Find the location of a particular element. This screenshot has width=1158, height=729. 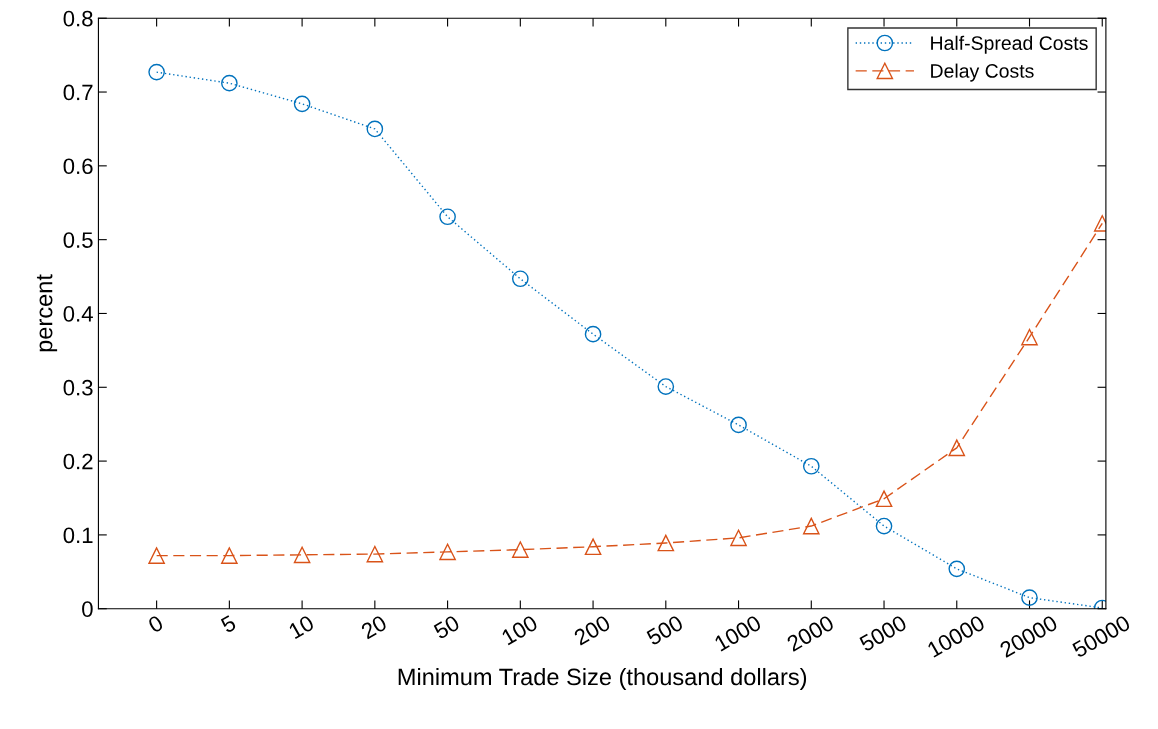

x-tick-label: 5 is located at coordinates (228, 624).